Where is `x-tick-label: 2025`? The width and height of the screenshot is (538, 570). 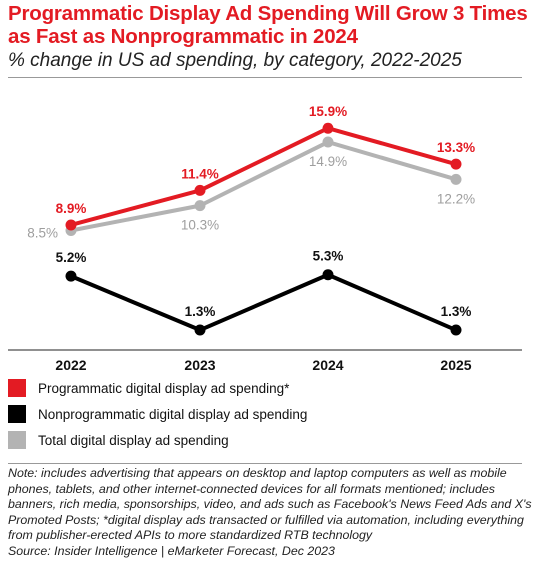 x-tick-label: 2025 is located at coordinates (455, 363).